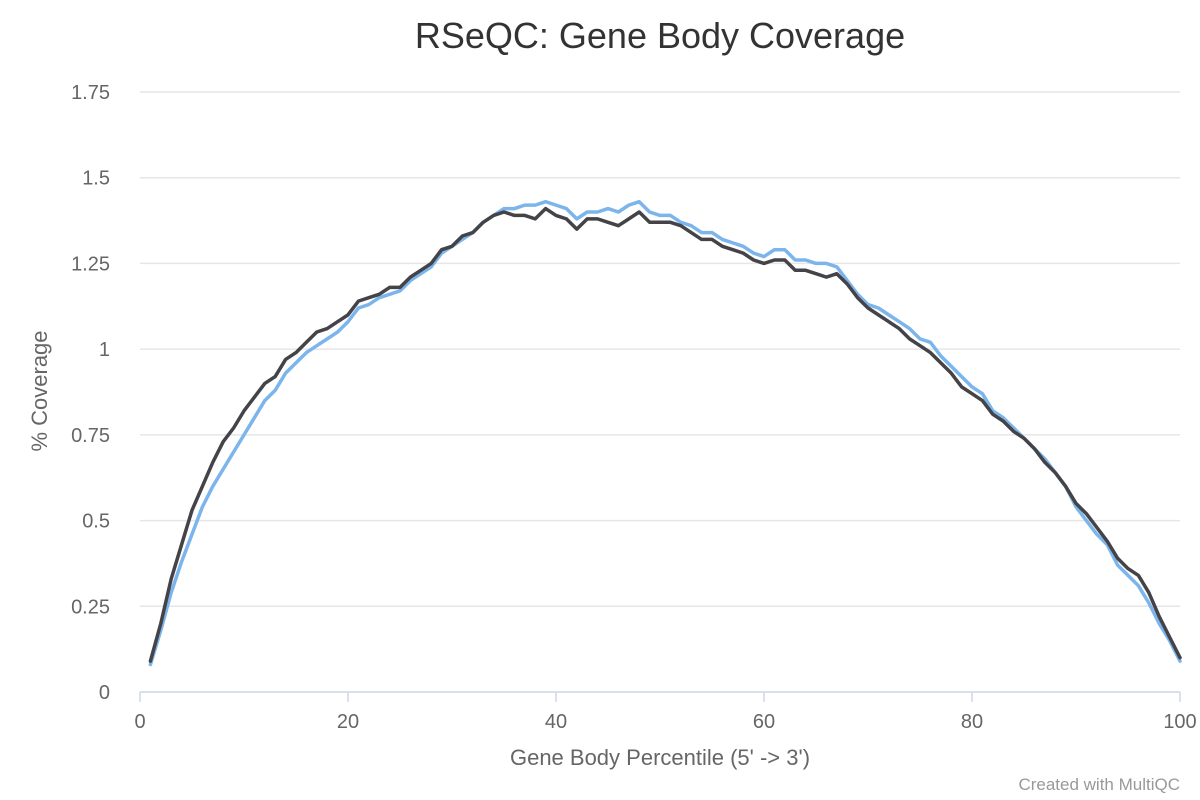  I want to click on x-axis-ticks: 0 20 40 60 80 100, so click(665, 712).